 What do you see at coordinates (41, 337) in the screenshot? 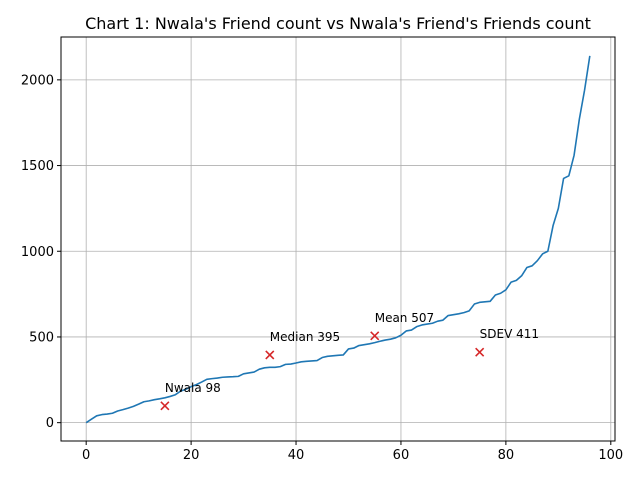
I see `y-tick-label: 500` at bounding box center [41, 337].